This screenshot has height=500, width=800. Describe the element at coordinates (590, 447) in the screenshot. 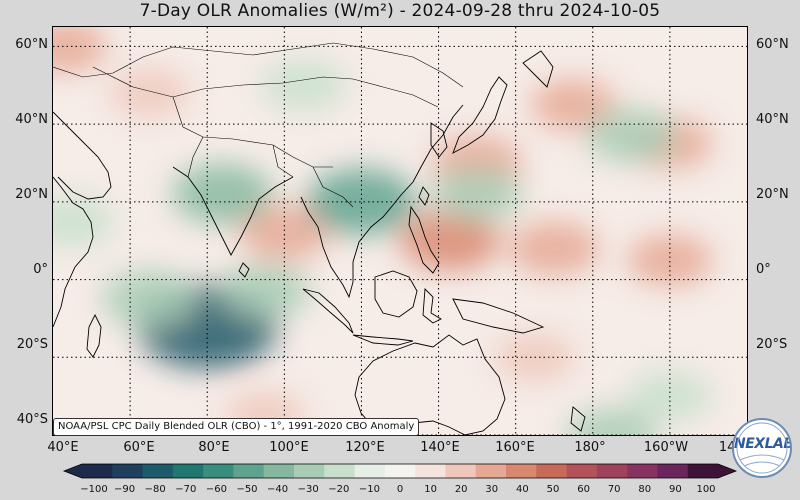

I see `lon-label-180: 180°` at that location.